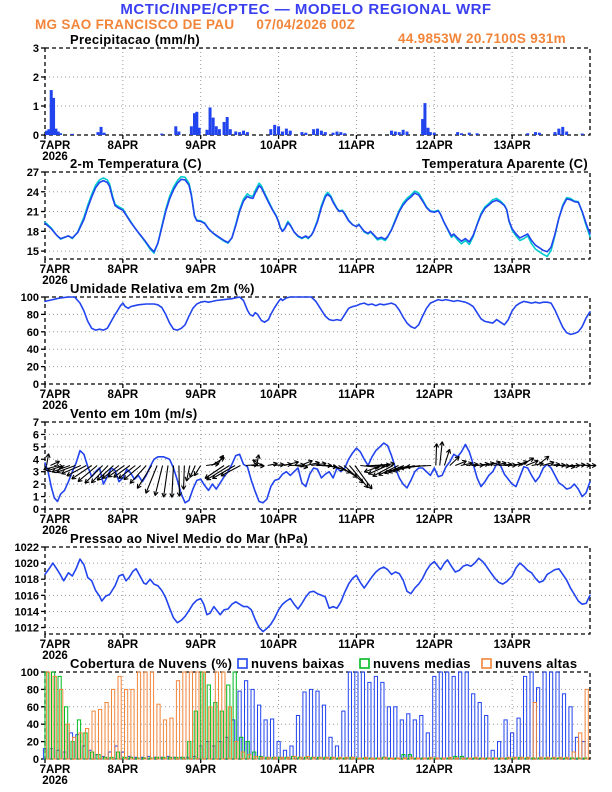 The width and height of the screenshot is (612, 792). What do you see at coordinates (36, 423) in the screenshot?
I see `vento-ytick: 7` at bounding box center [36, 423].